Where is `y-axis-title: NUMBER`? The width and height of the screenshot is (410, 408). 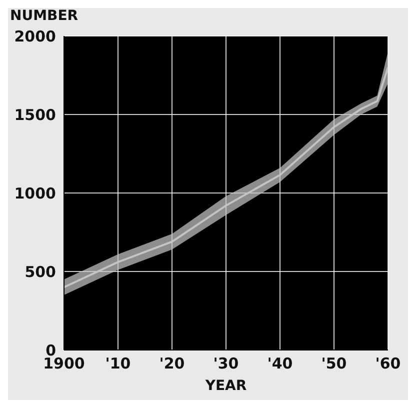
y-axis-title: NUMBER is located at coordinates (44, 16).